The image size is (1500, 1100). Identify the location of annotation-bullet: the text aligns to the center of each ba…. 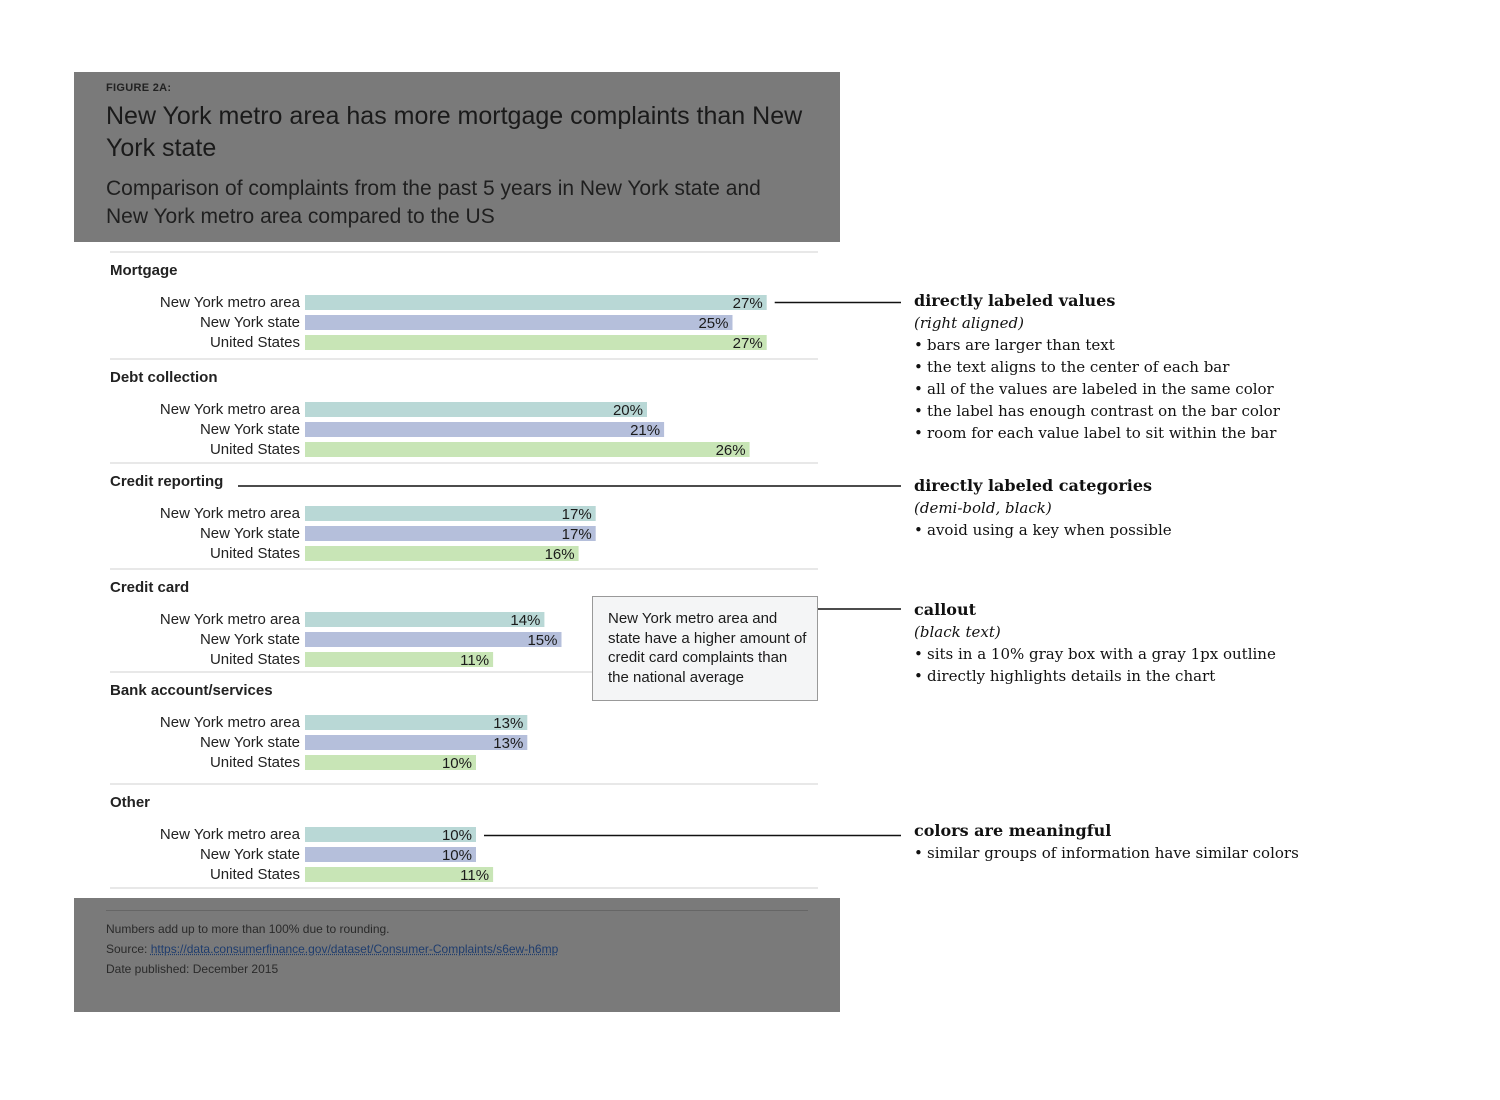
(1097, 367).